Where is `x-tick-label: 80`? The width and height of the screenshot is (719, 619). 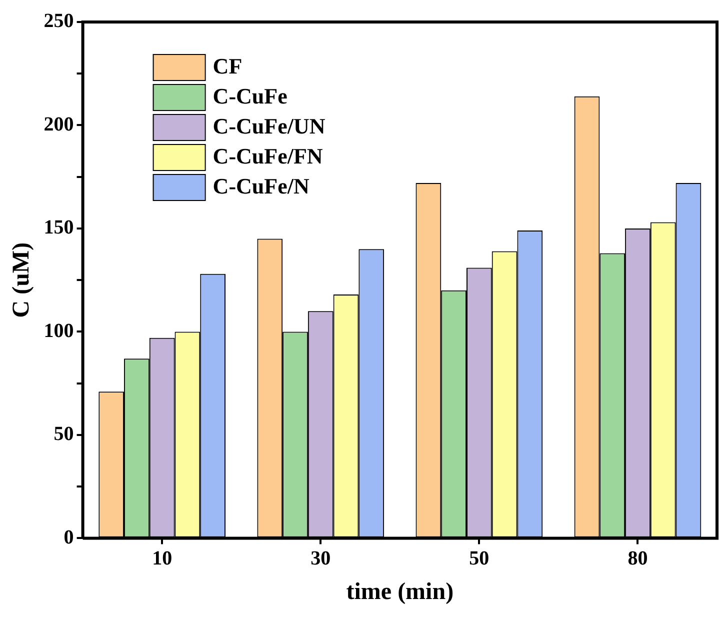 x-tick-label: 80 is located at coordinates (638, 558).